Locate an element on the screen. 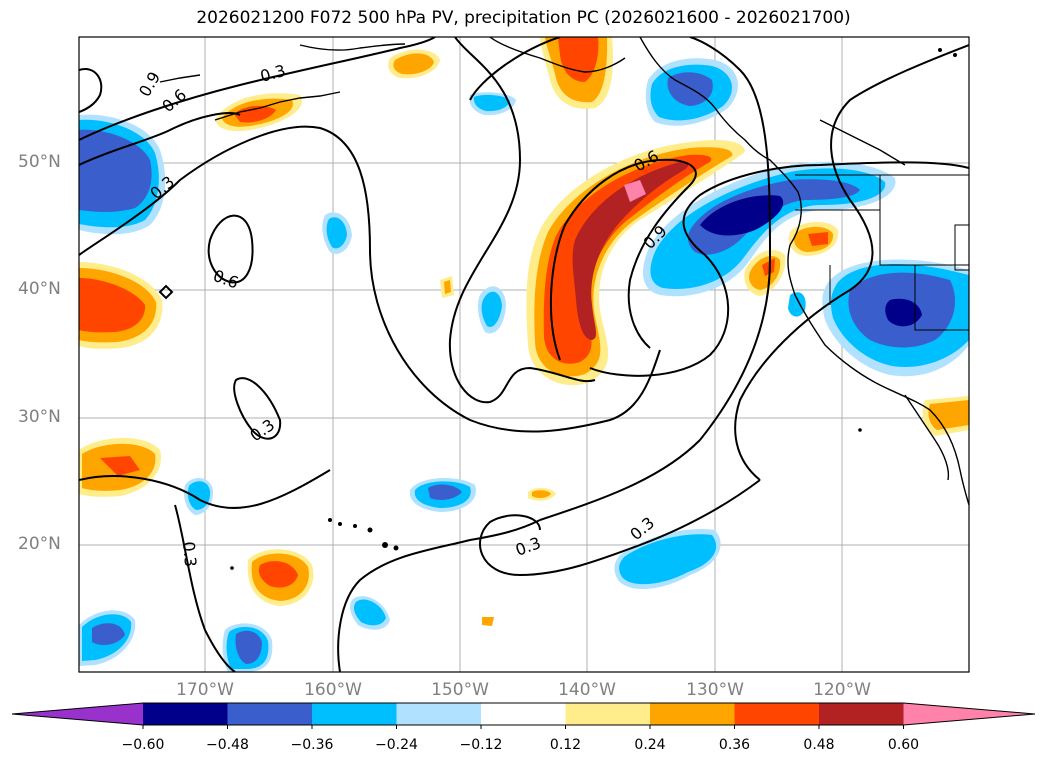 The width and height of the screenshot is (1047, 765). lat-label-20n: 20°N is located at coordinates (39, 544).